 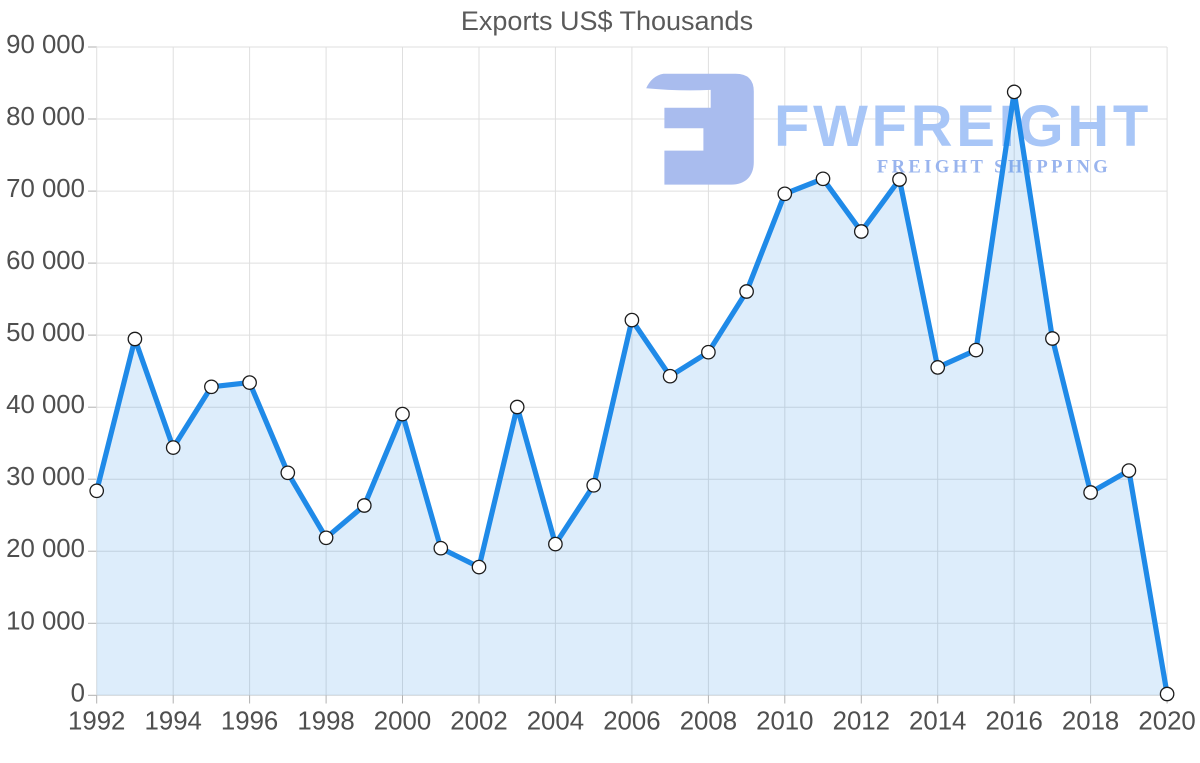 What do you see at coordinates (1166, 722) in the screenshot?
I see `svg-text: 2020` at bounding box center [1166, 722].